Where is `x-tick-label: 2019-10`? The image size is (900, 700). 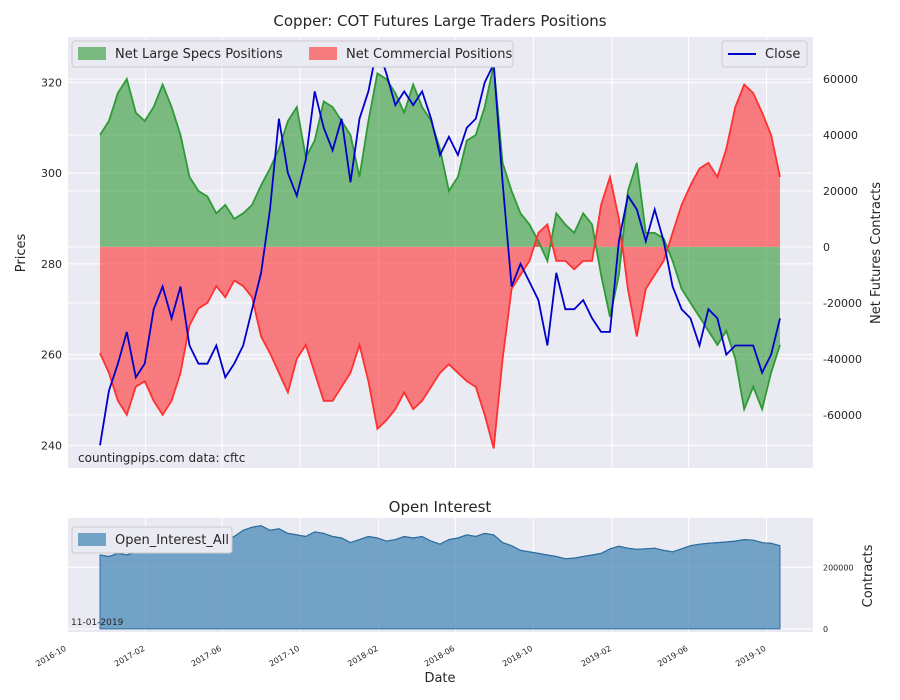
x-tick-label: 2019-10 is located at coordinates (750, 656).